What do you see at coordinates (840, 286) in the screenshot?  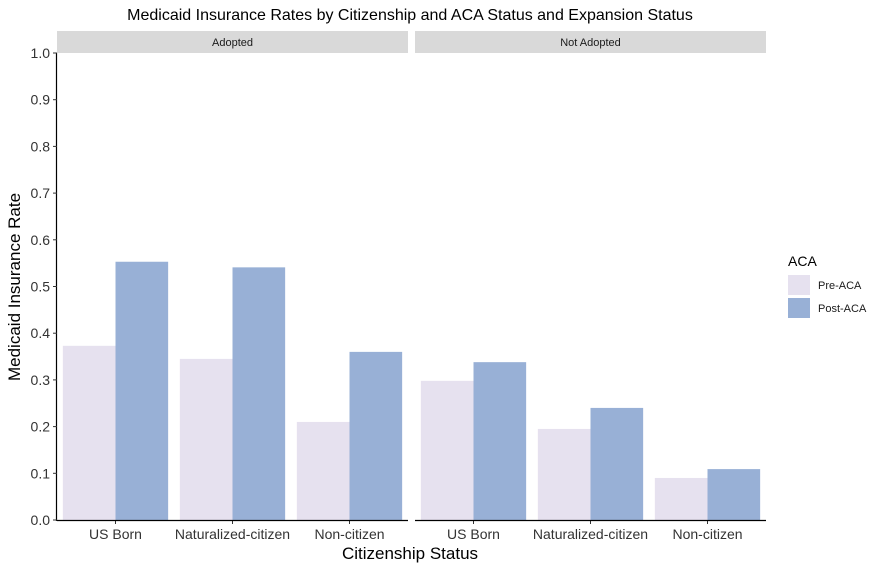 I see `legend-label-pre-aca: Pre-ACA` at bounding box center [840, 286].